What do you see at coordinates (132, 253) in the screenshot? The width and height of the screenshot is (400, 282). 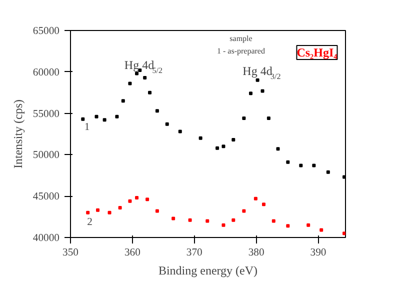 I see `x-tick-label: 360` at bounding box center [132, 253].